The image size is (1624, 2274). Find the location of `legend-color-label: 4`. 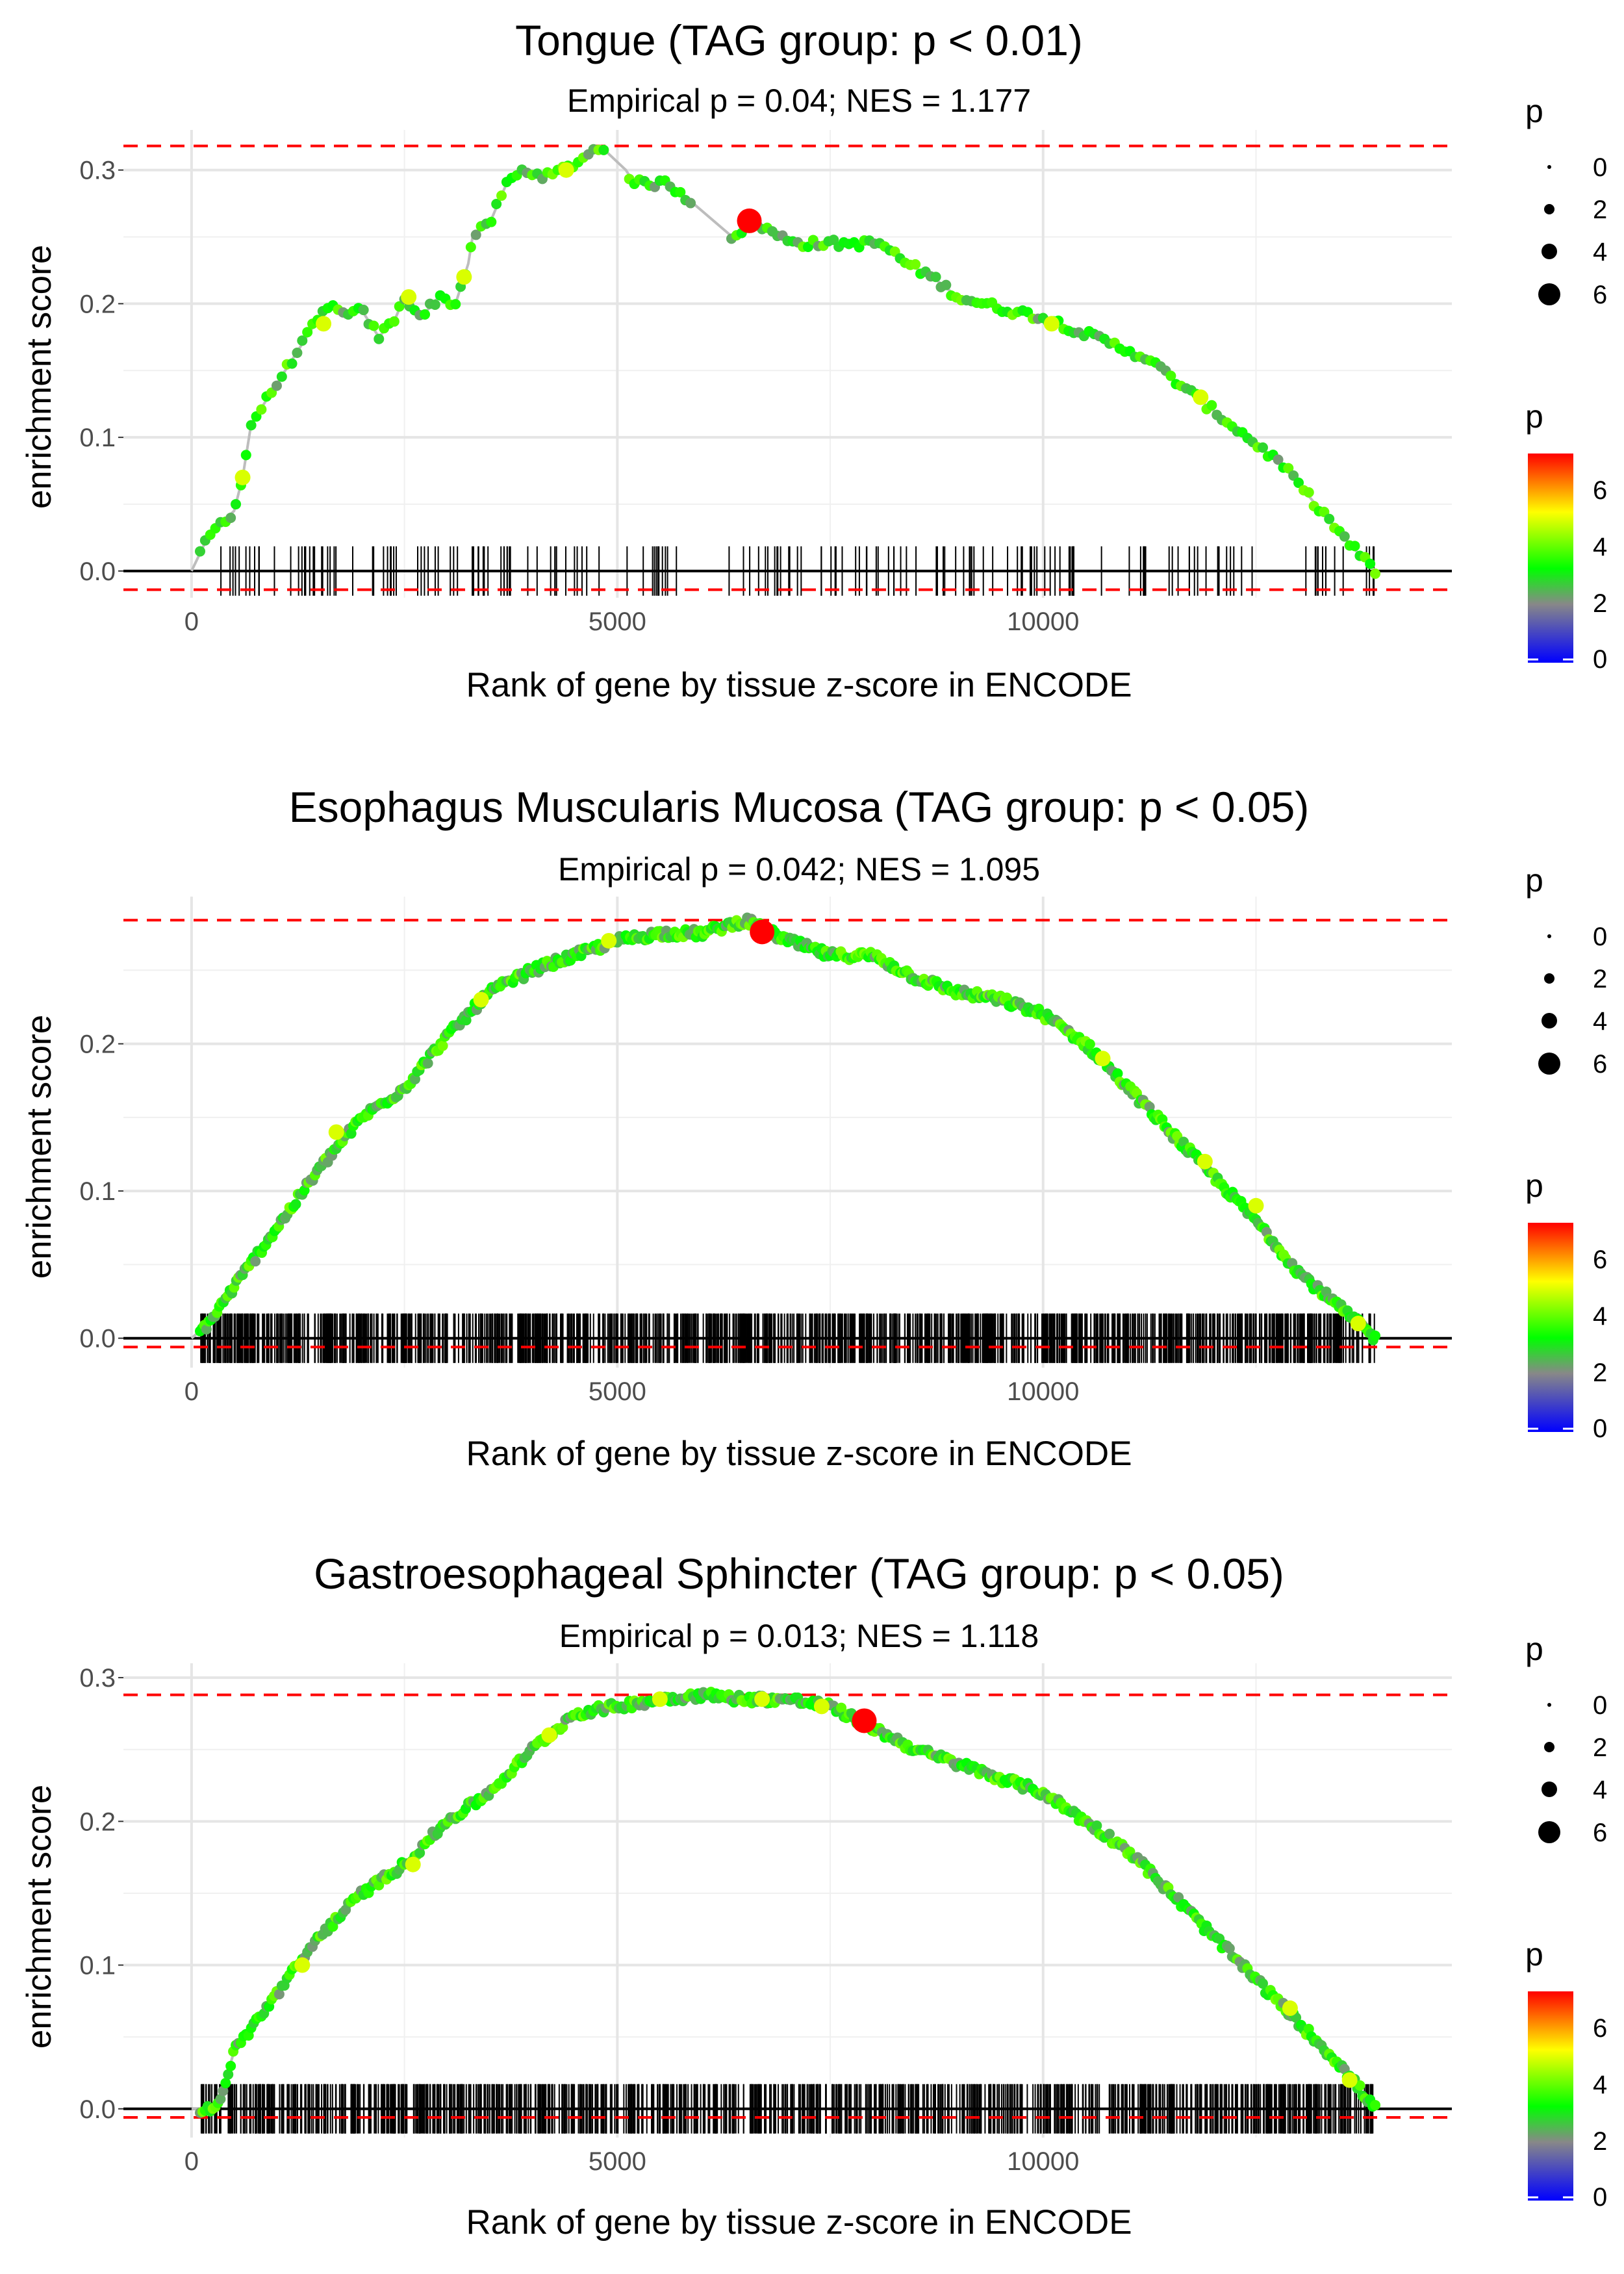

legend-color-label: 4 is located at coordinates (1600, 2085).